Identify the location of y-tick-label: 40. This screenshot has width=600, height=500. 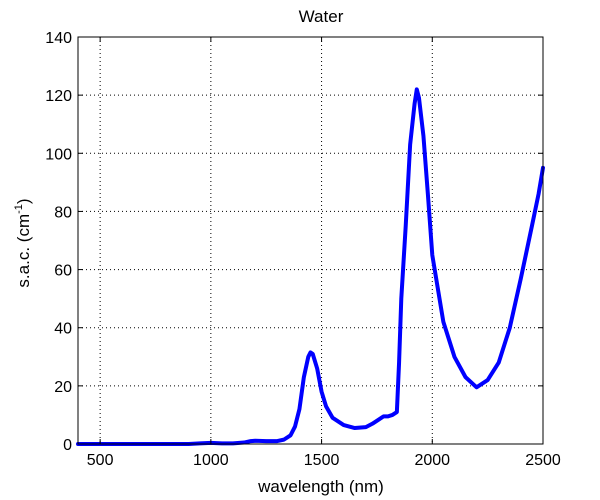
(63, 329).